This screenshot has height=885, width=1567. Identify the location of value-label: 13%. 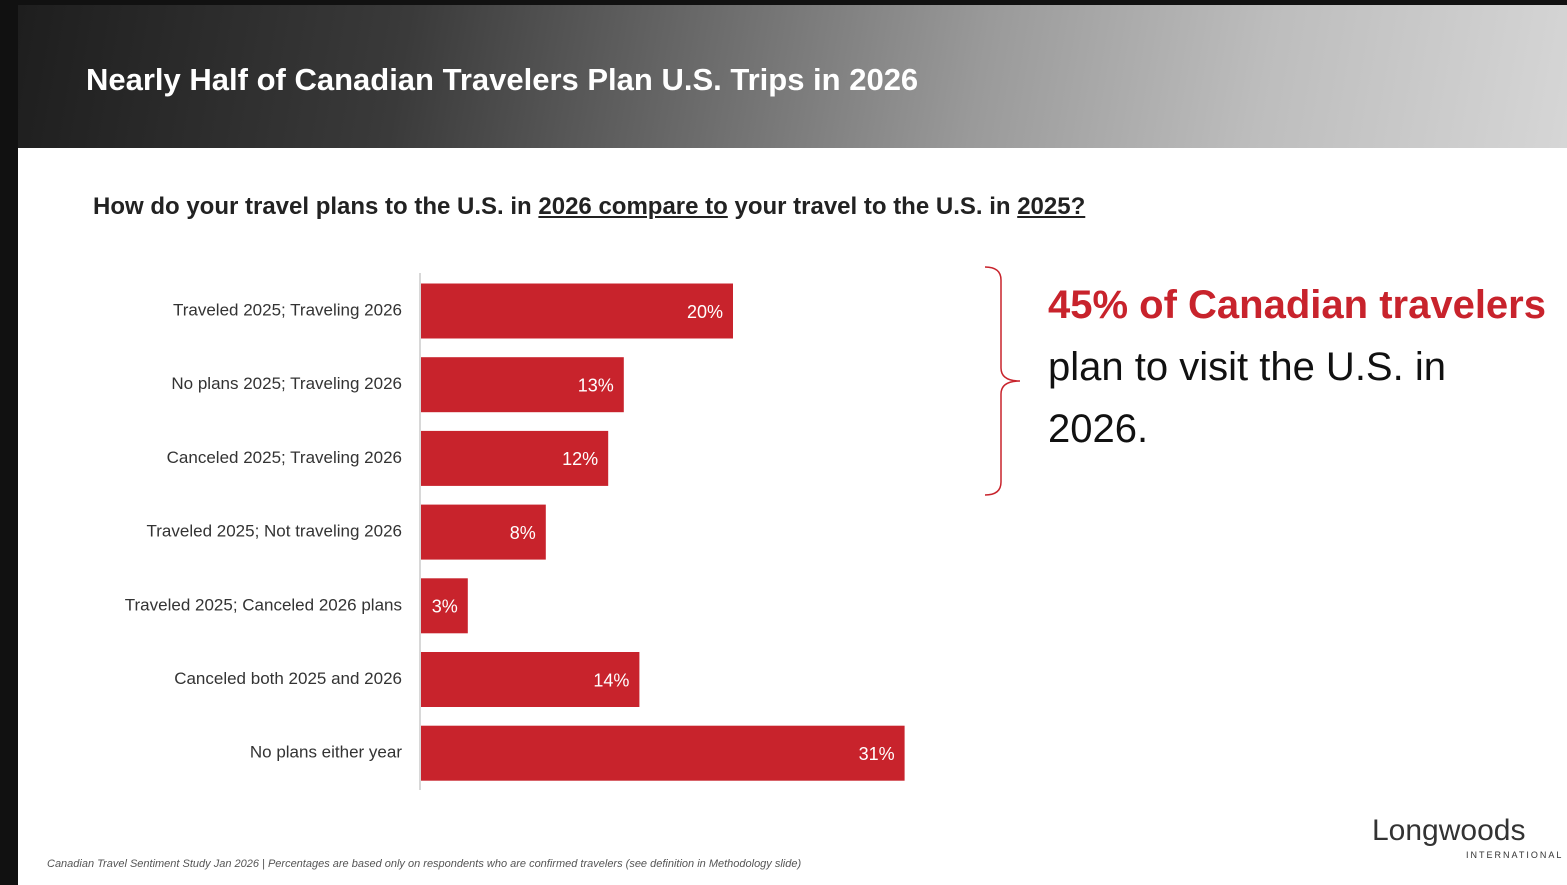
(596, 385).